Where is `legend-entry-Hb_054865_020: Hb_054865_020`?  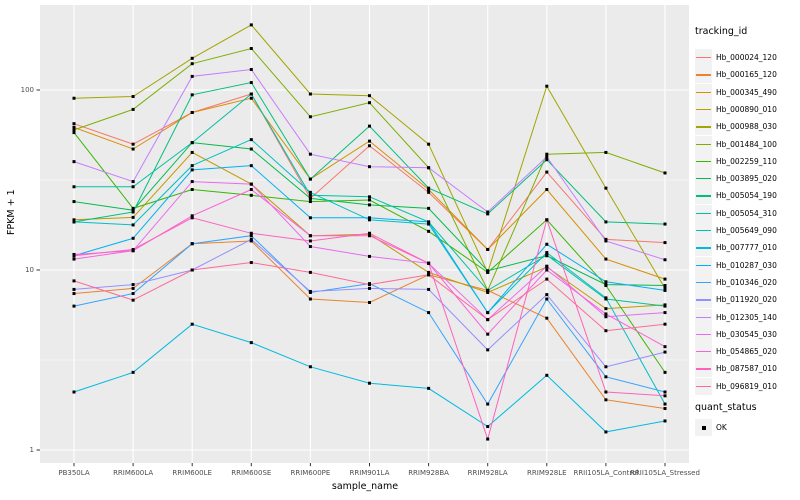 legend-entry-Hb_054865_020: Hb_054865_020 is located at coordinates (736, 352).